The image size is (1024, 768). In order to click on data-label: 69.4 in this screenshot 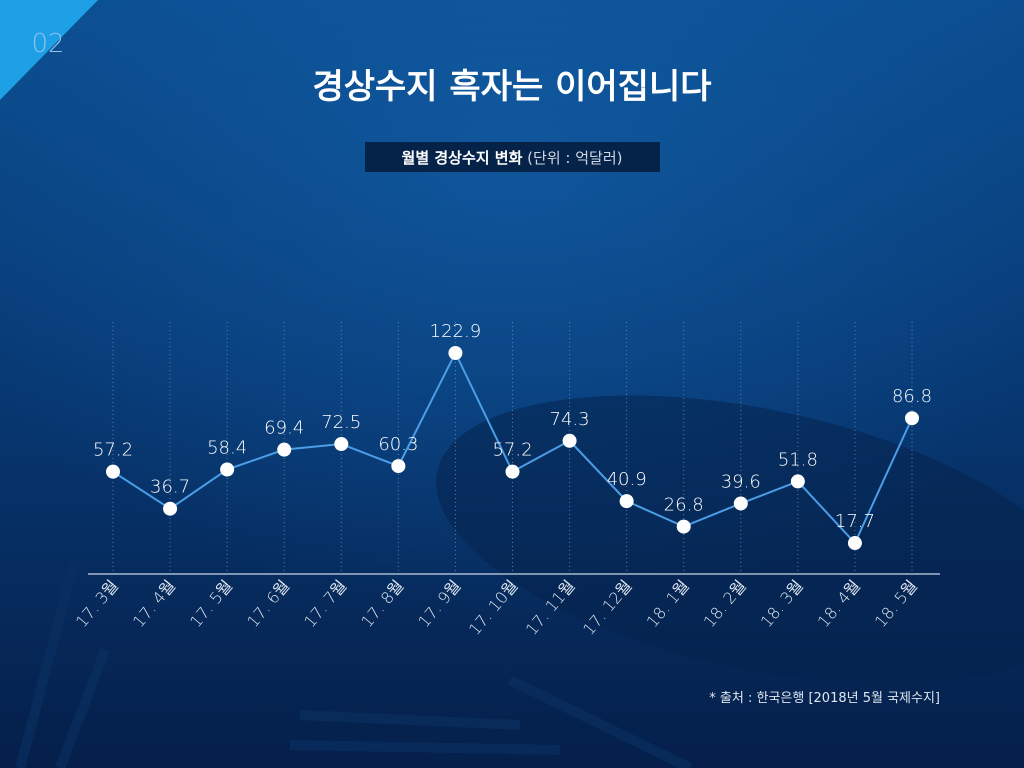, I will do `click(284, 428)`.